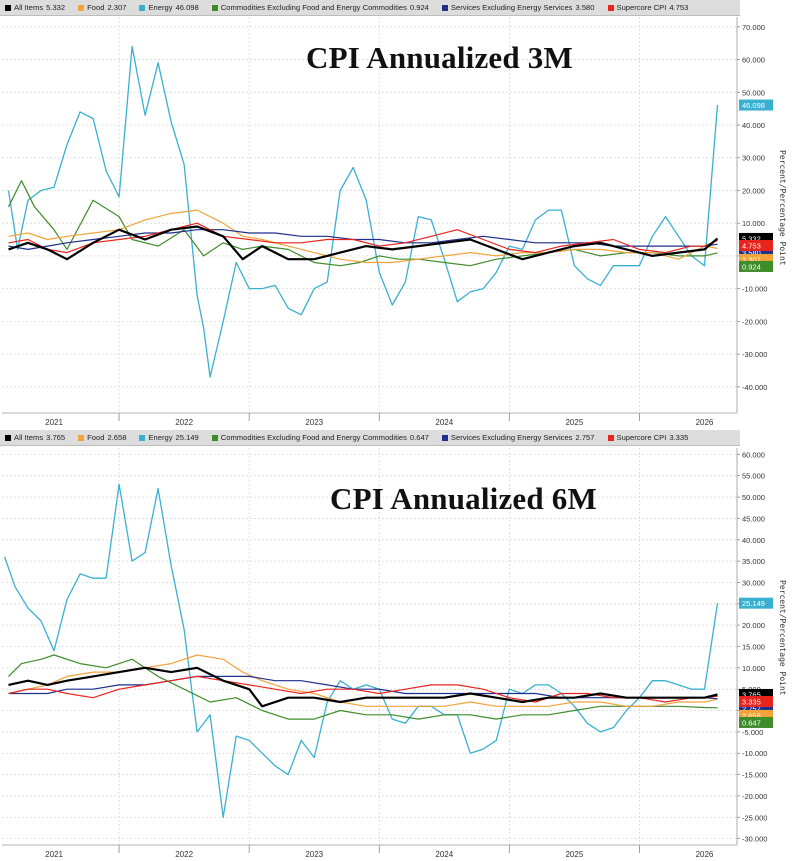  I want to click on y-tick-label: 55.000, so click(753, 476).